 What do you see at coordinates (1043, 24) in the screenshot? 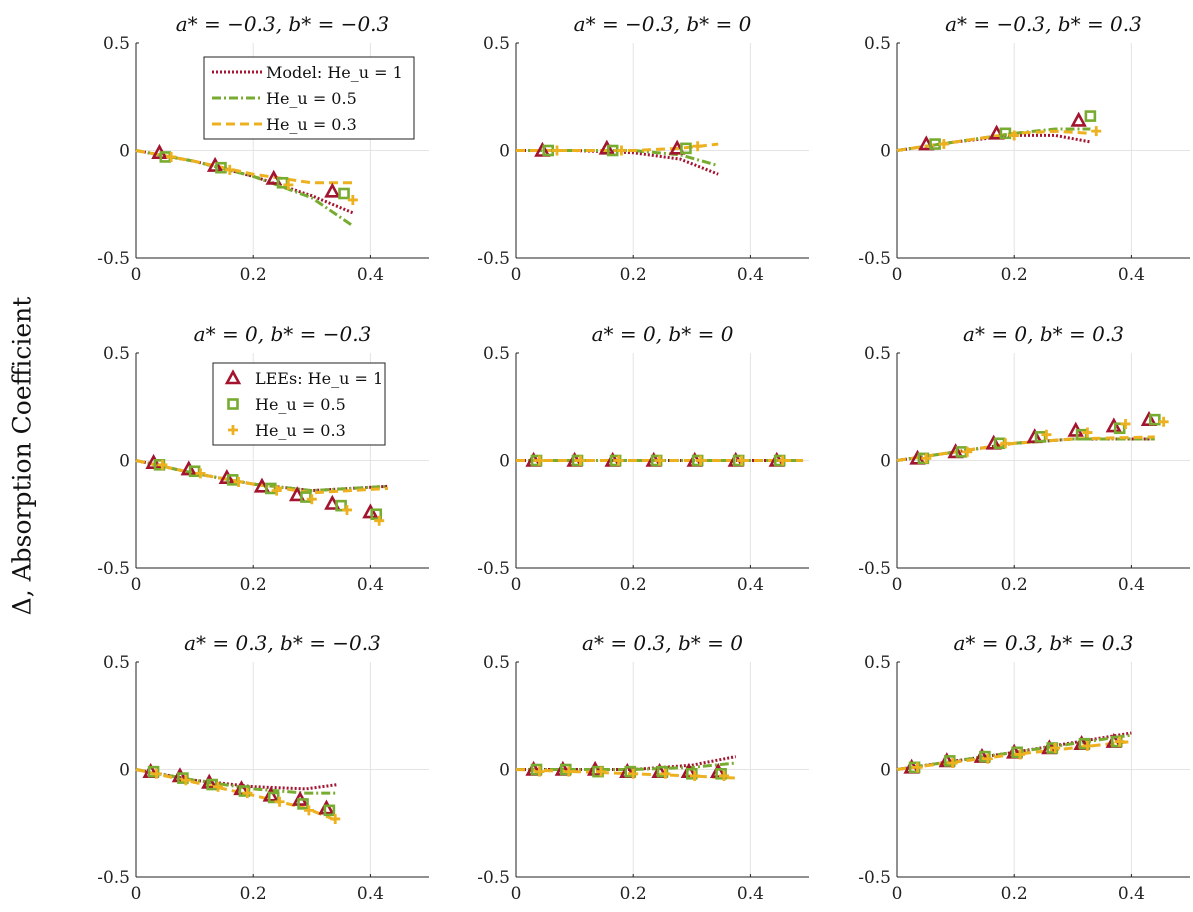
I see `panel-title: a* = −0.3, b* = 0.3` at bounding box center [1043, 24].